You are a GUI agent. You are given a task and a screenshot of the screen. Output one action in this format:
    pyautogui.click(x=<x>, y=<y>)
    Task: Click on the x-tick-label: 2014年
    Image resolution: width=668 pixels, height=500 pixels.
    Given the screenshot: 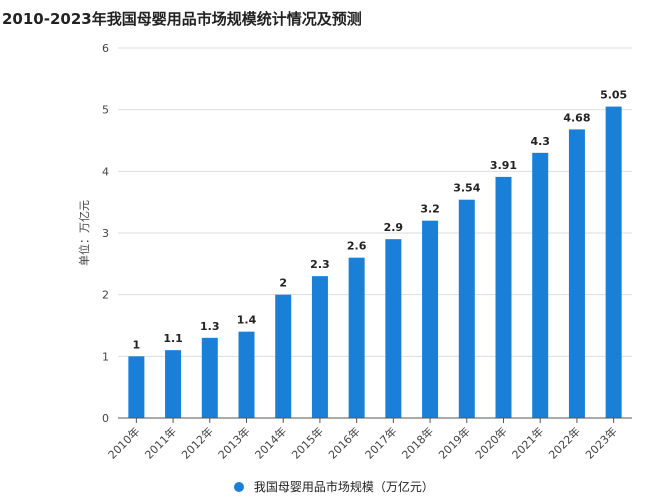 What is the action you would take?
    pyautogui.click(x=270, y=442)
    